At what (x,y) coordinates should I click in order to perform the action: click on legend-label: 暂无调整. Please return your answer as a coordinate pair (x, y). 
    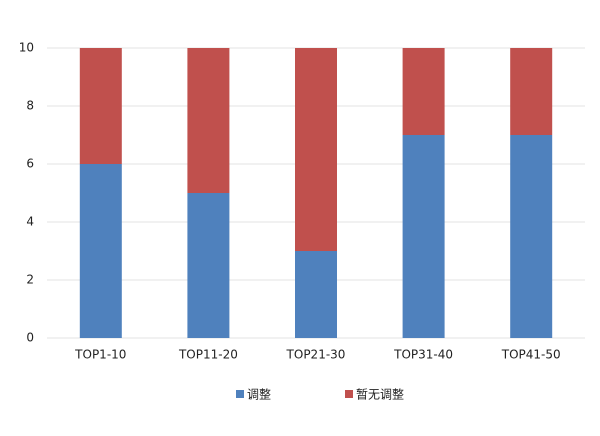
    Looking at the image, I should click on (380, 394).